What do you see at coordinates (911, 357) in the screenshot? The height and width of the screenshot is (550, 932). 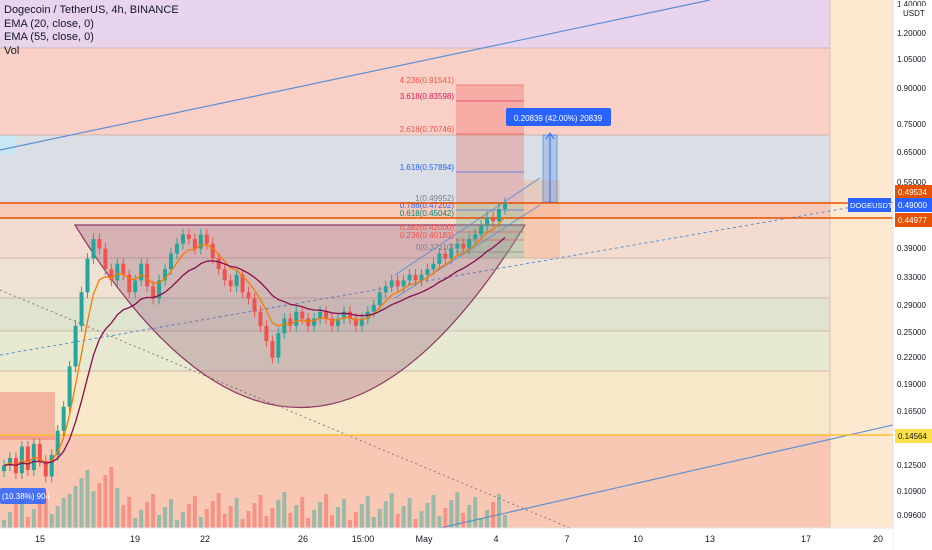 I see `y-tick-label-12: 0.22000` at bounding box center [911, 357].